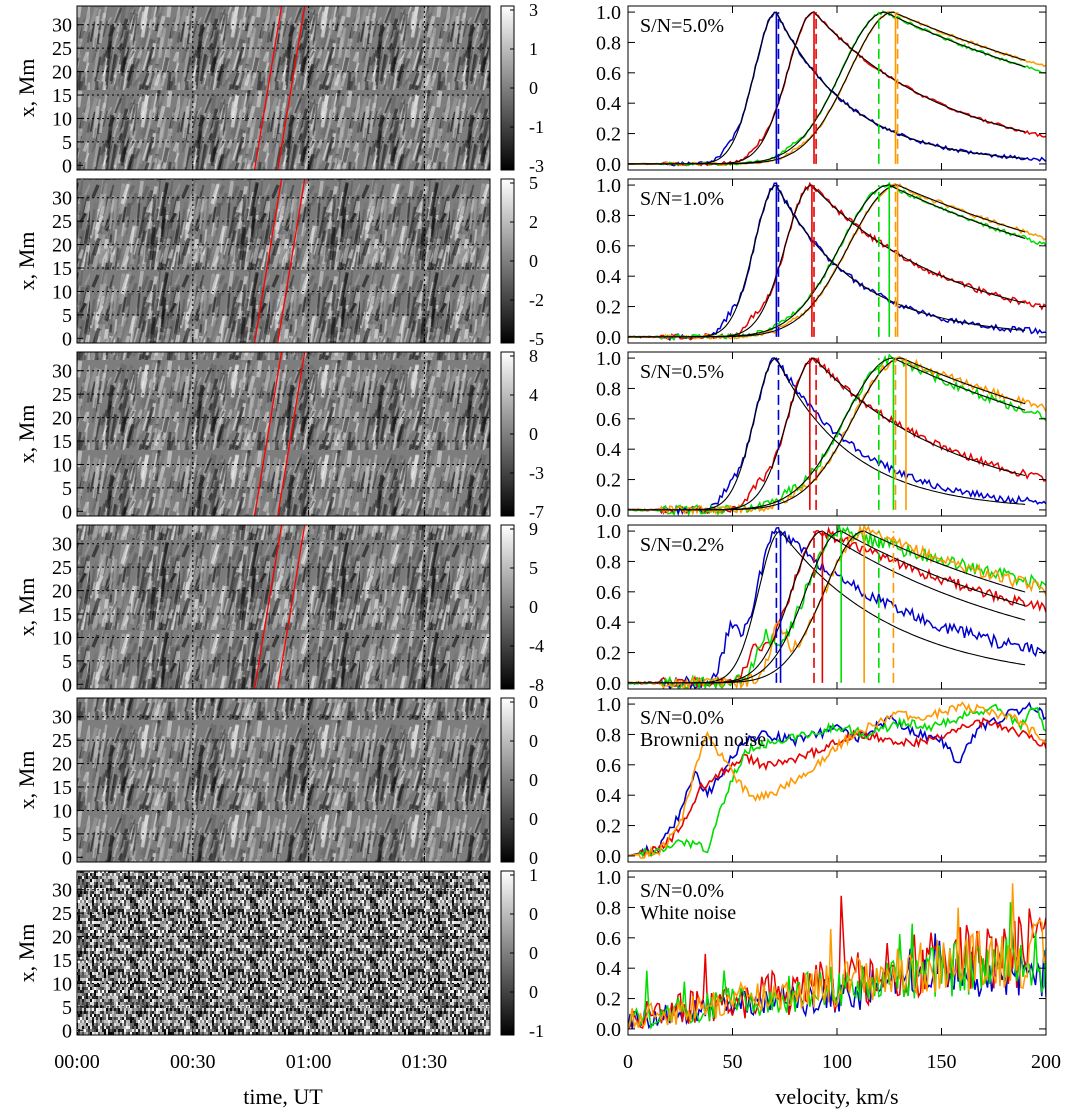 This screenshot has height=1113, width=1067. I want to click on velocity-tick-label: 200, so click(1046, 1062).